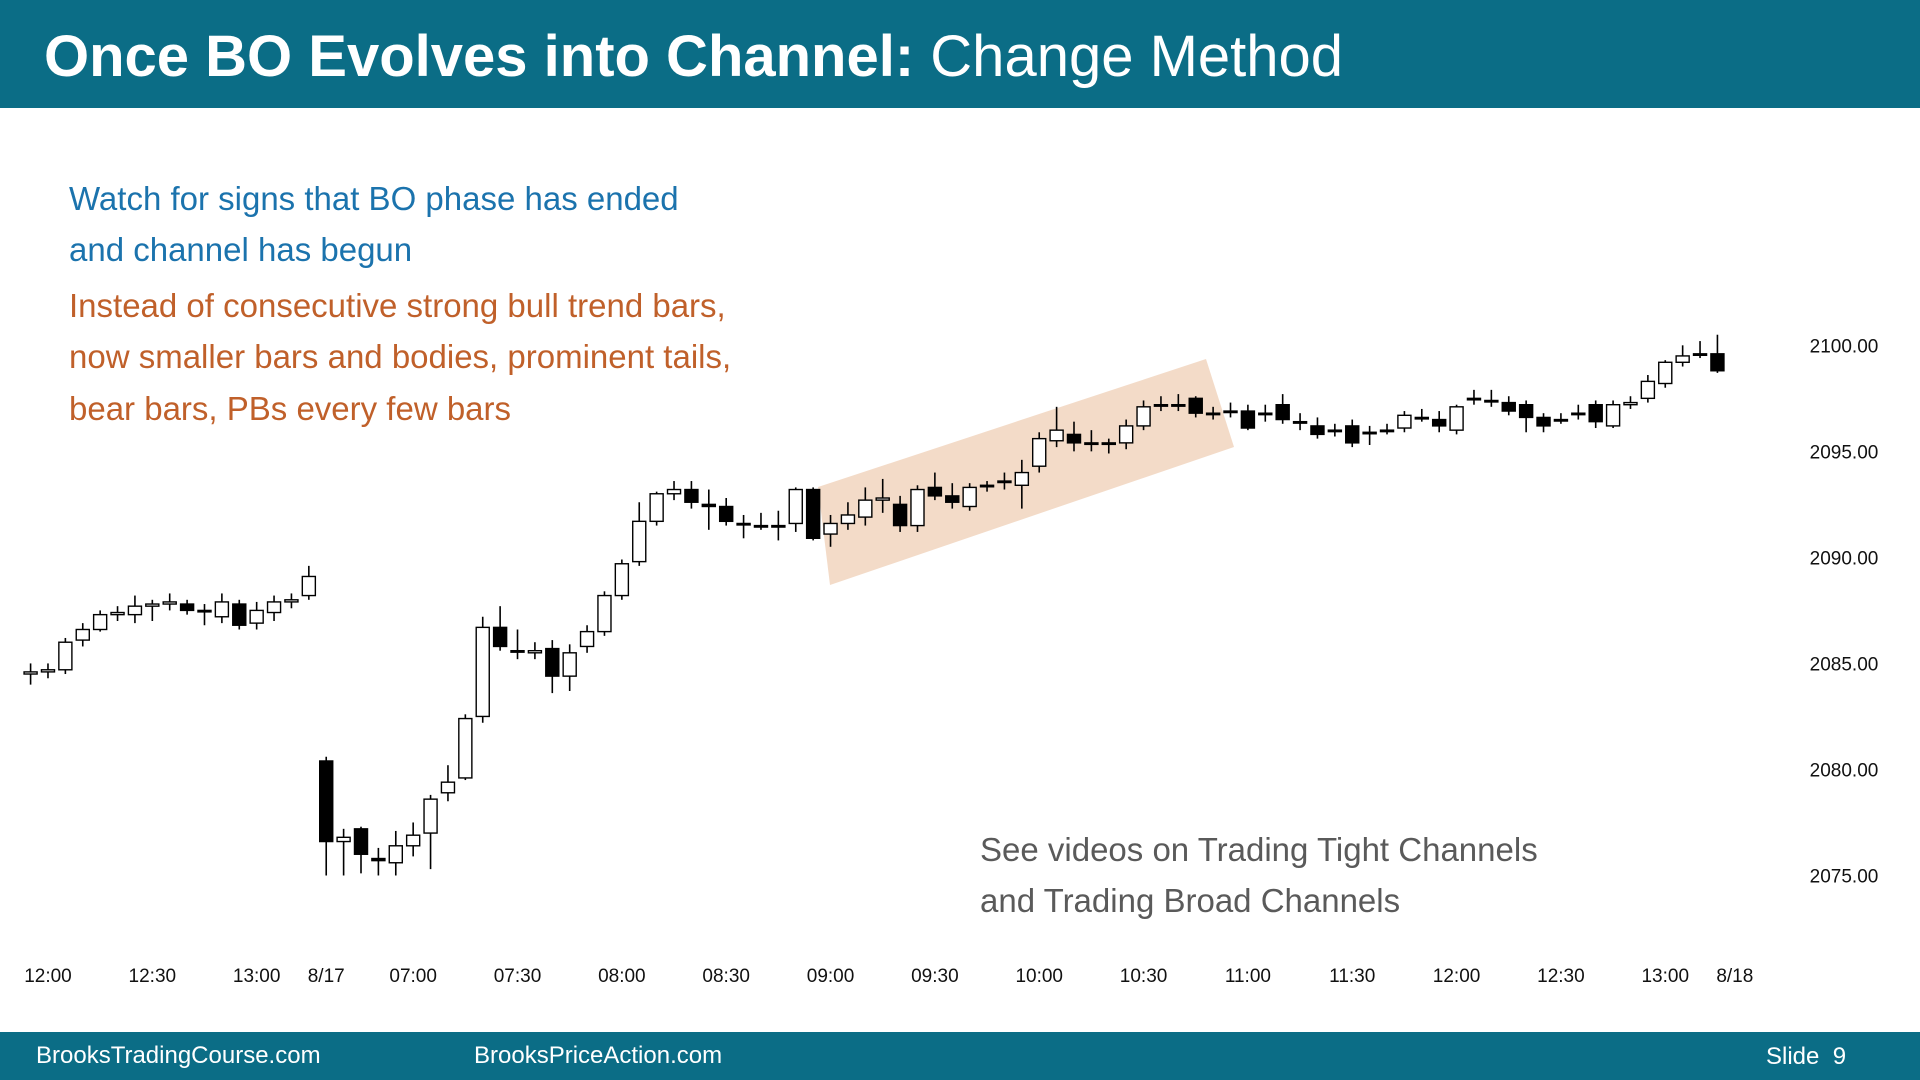 This screenshot has width=1920, height=1080. What do you see at coordinates (1457, 976) in the screenshot?
I see `x-tick-label: 12:00` at bounding box center [1457, 976].